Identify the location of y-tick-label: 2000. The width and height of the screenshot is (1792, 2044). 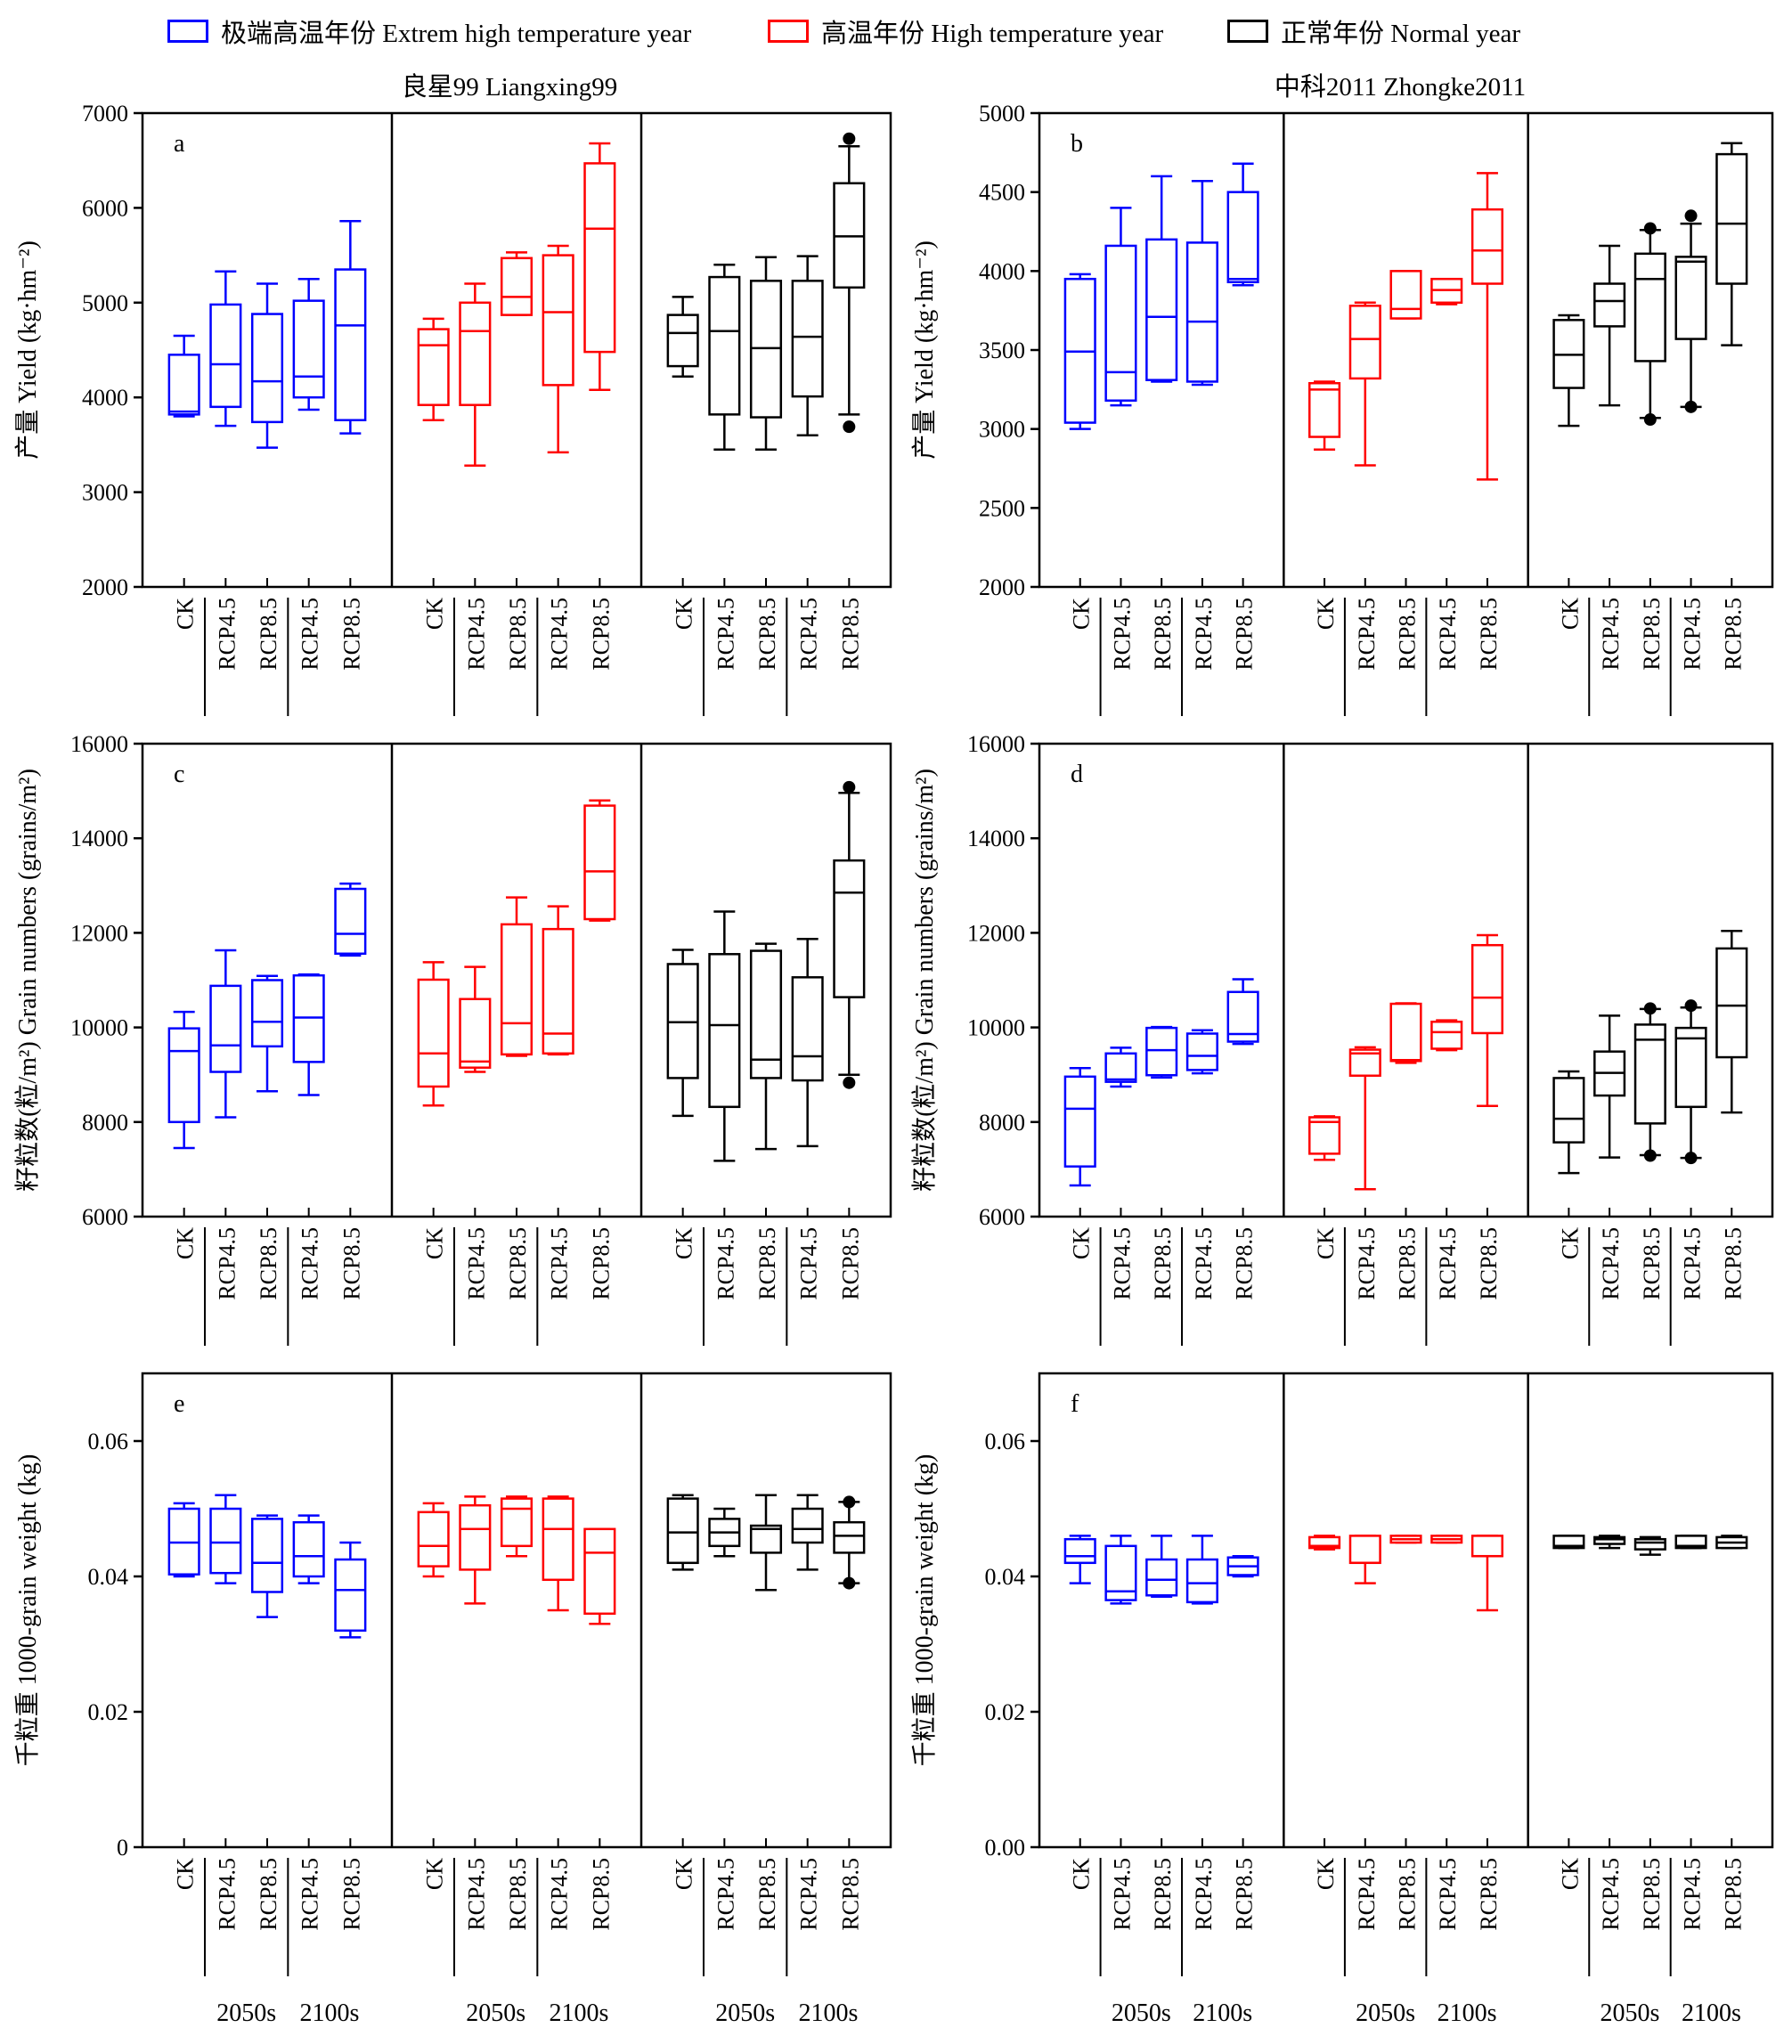
(1002, 587).